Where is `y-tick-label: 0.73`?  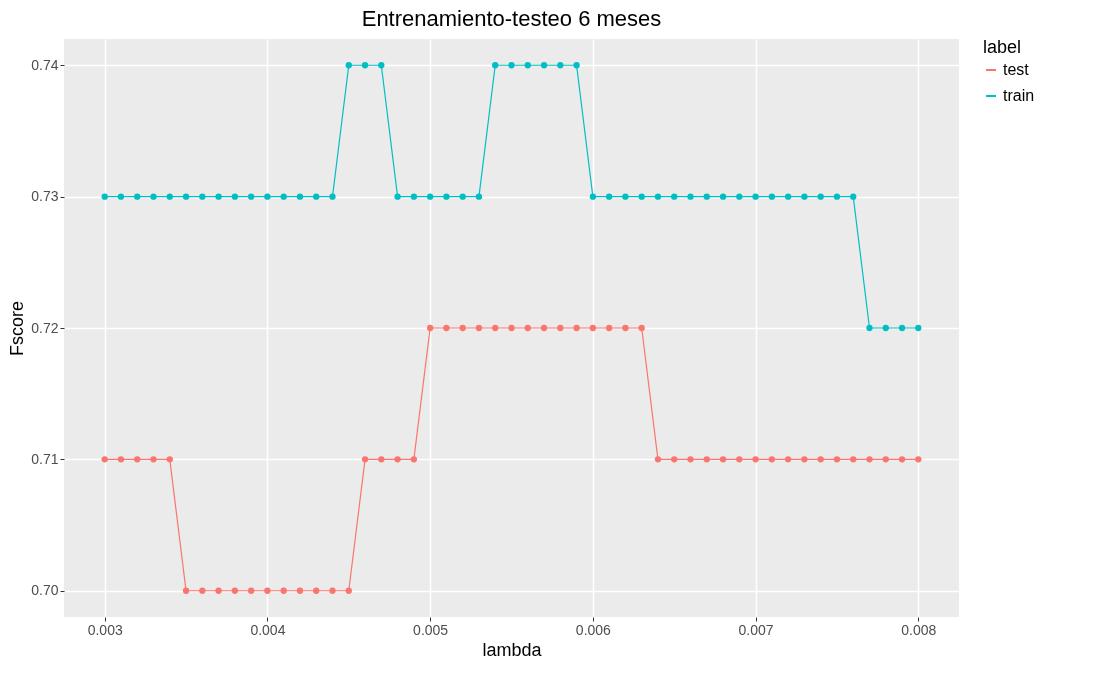
y-tick-label: 0.73 is located at coordinates (45, 196).